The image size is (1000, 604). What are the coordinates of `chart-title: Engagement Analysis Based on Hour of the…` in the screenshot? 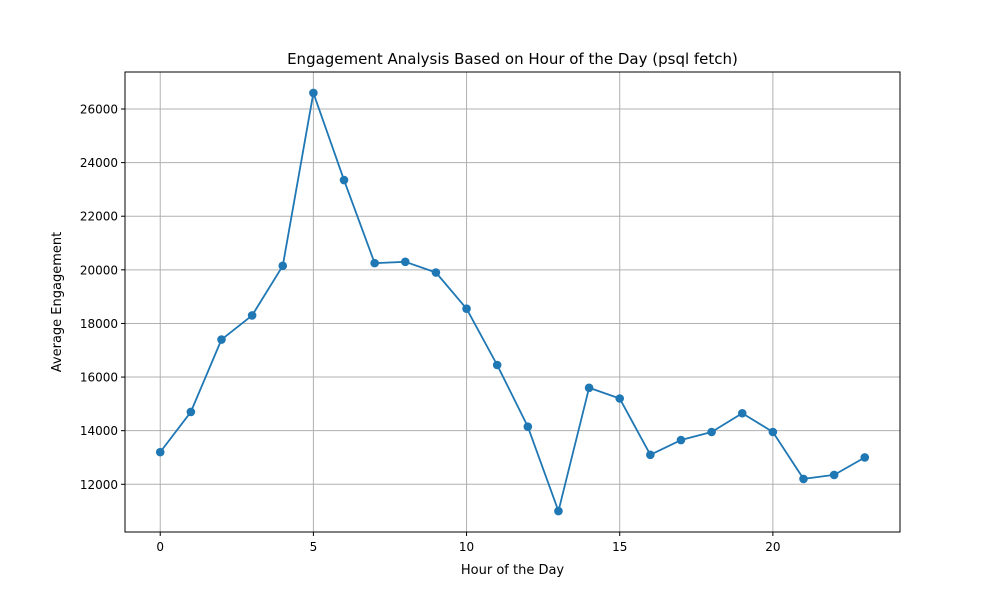 It's located at (512, 59).